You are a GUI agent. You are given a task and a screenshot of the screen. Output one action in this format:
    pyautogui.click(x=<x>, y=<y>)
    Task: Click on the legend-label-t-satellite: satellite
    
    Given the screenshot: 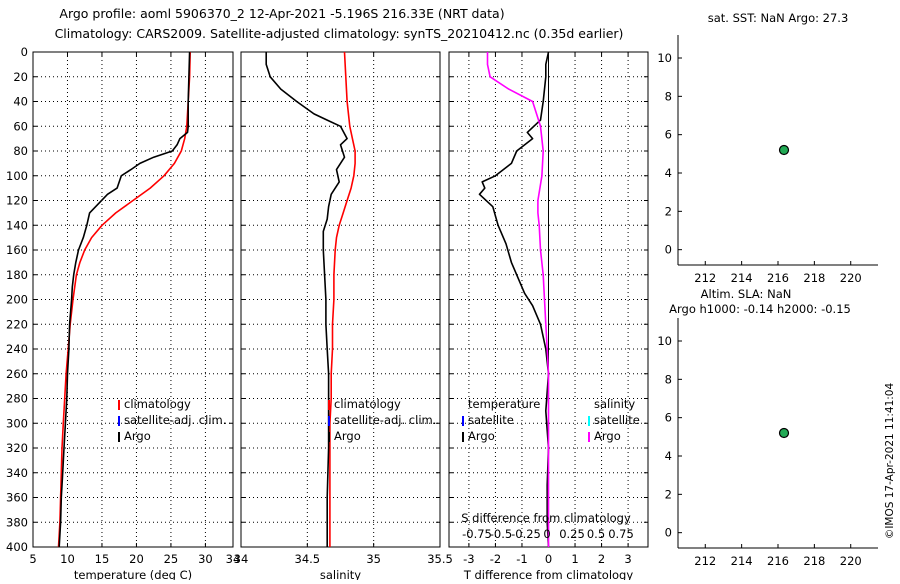 What is the action you would take?
    pyautogui.click(x=491, y=420)
    